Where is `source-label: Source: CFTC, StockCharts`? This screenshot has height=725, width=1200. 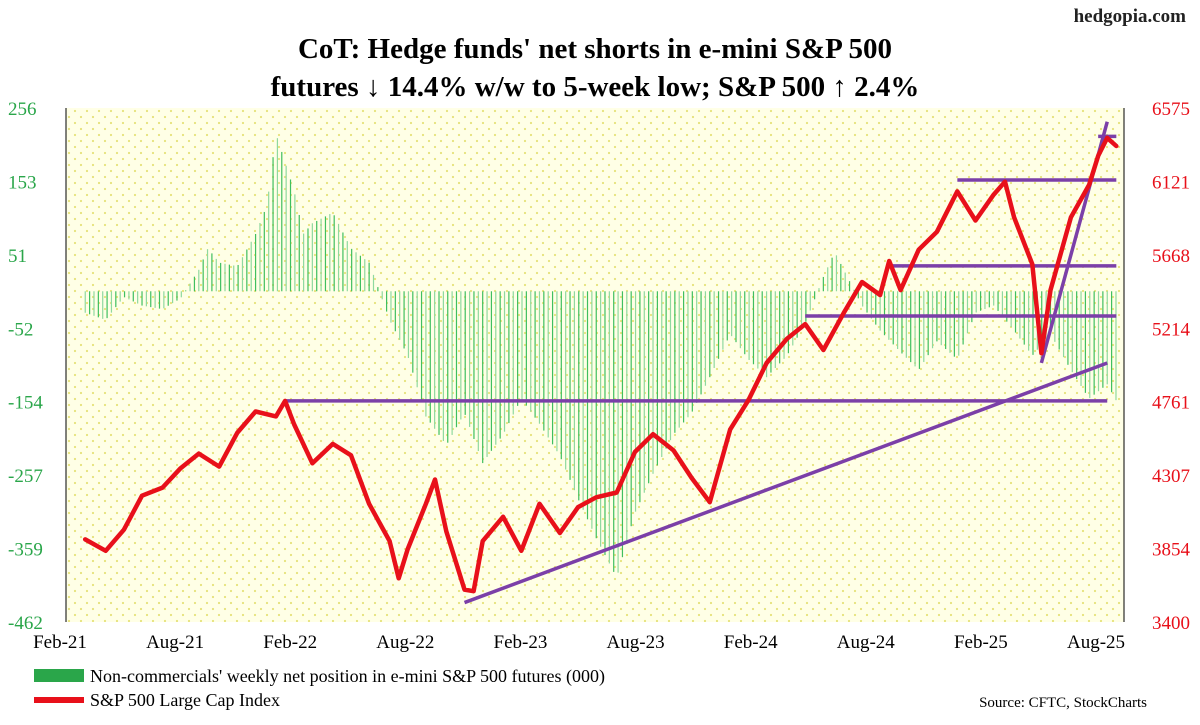 source-label: Source: CFTC, StockCharts is located at coordinates (1063, 703).